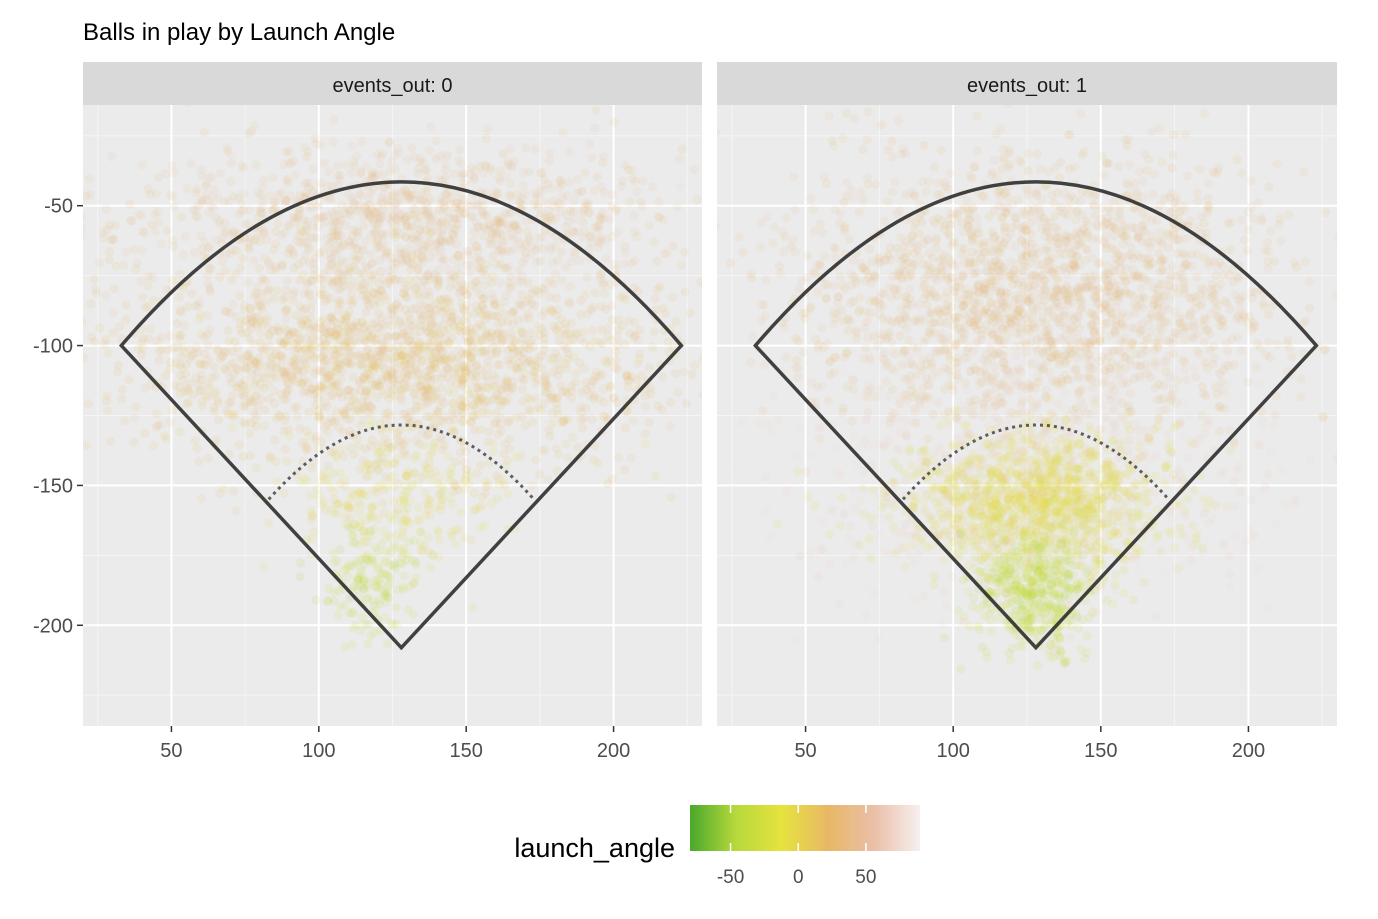  I want to click on x-tick-label: 50, so click(171, 751).